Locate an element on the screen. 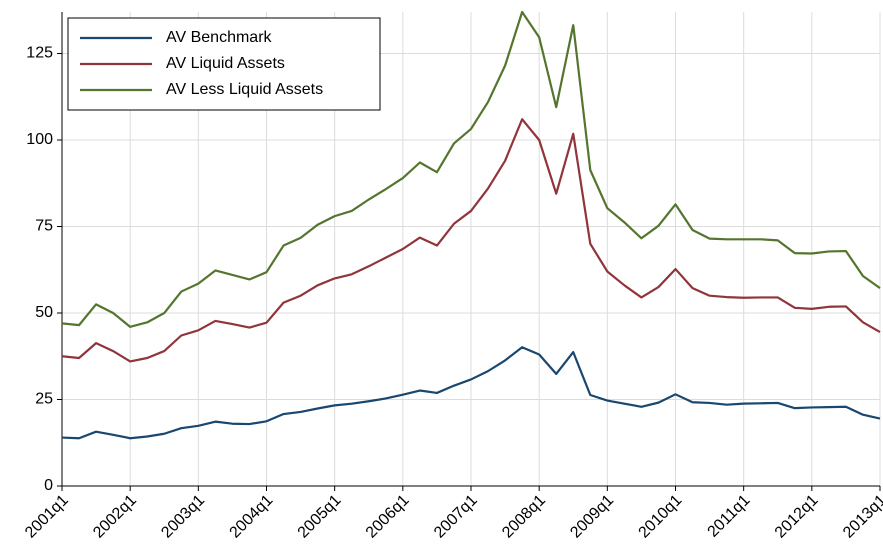  x-tick-label: 2013q1 is located at coordinates (861, 517).